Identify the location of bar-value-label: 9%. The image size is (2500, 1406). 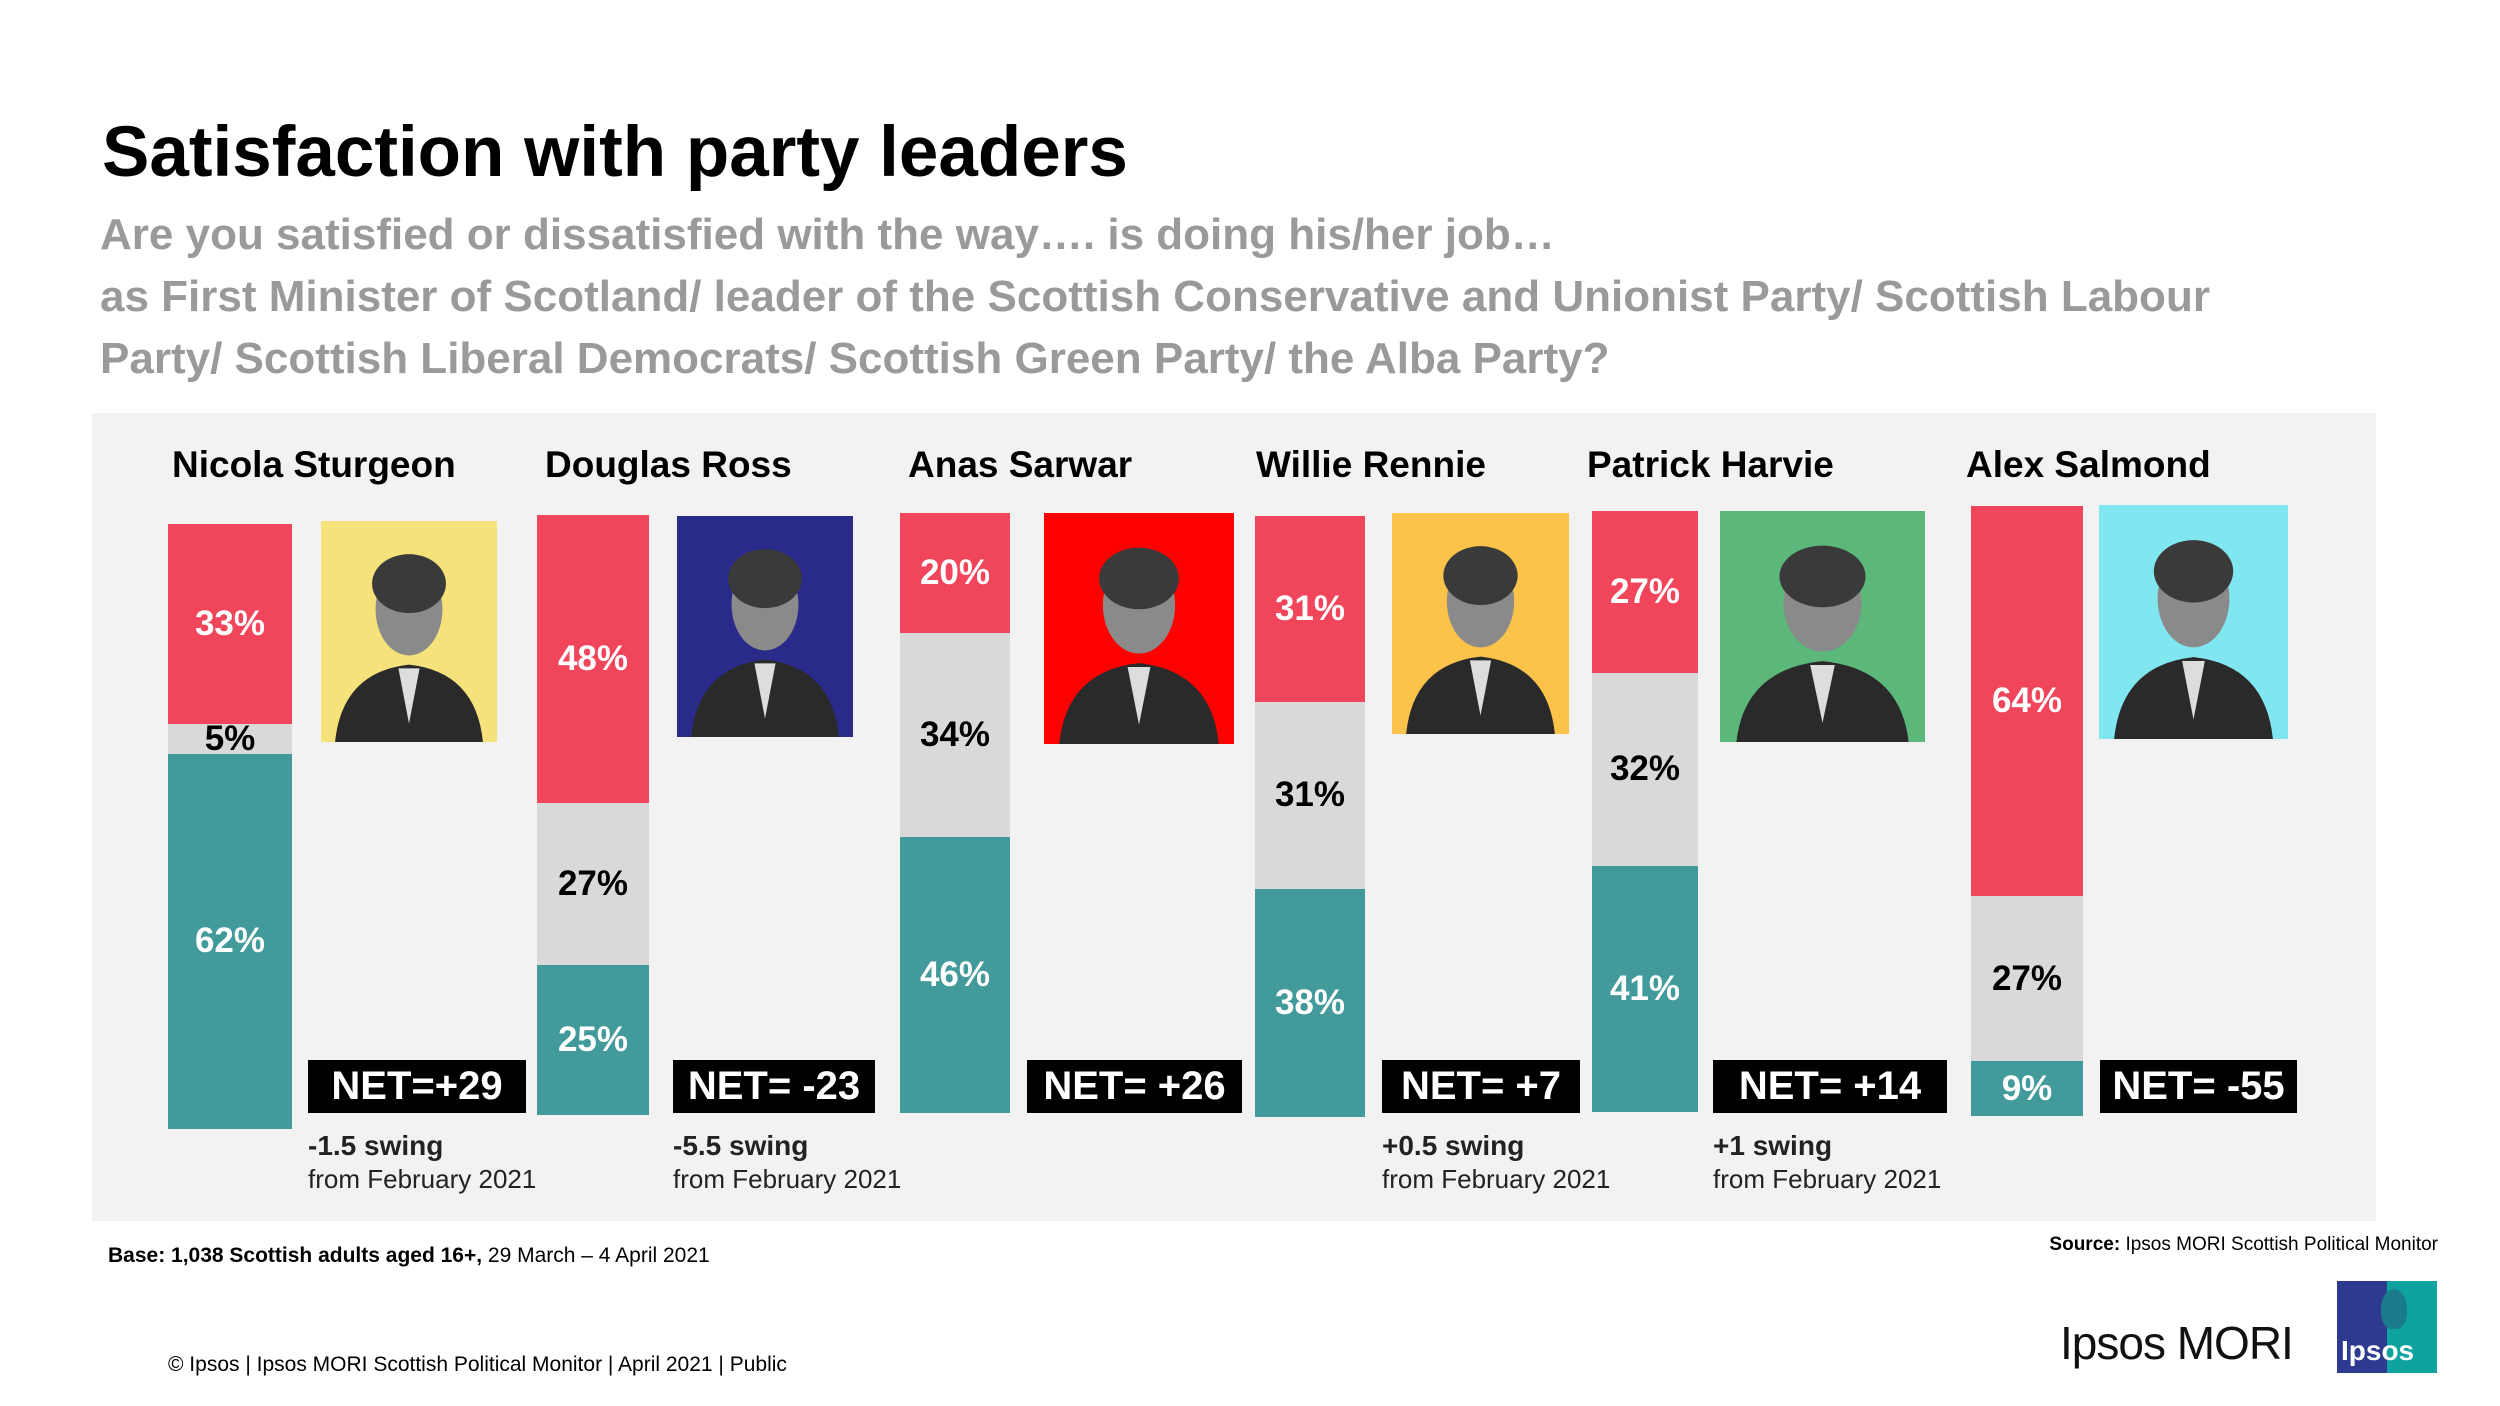
(2027, 1088).